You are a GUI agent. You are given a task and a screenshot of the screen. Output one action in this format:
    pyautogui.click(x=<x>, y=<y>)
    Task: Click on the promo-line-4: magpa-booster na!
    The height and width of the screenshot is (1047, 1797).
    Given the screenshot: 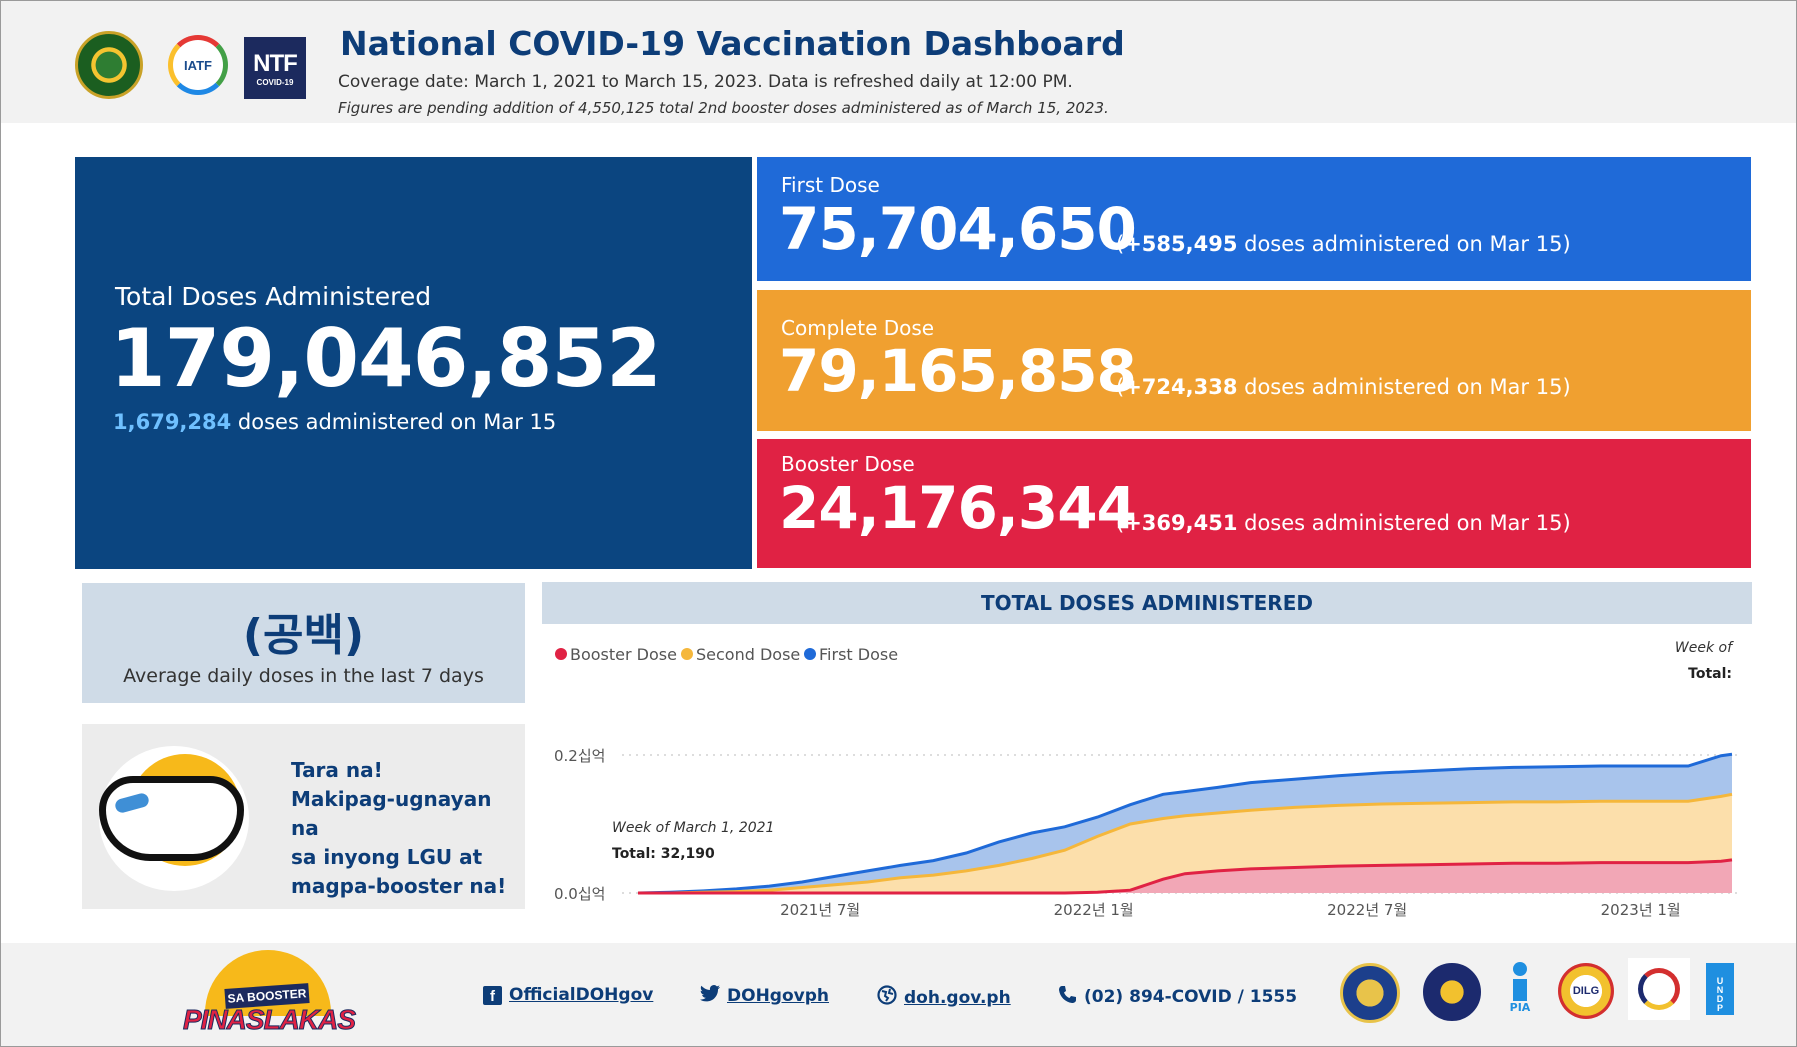 What is the action you would take?
    pyautogui.click(x=399, y=886)
    